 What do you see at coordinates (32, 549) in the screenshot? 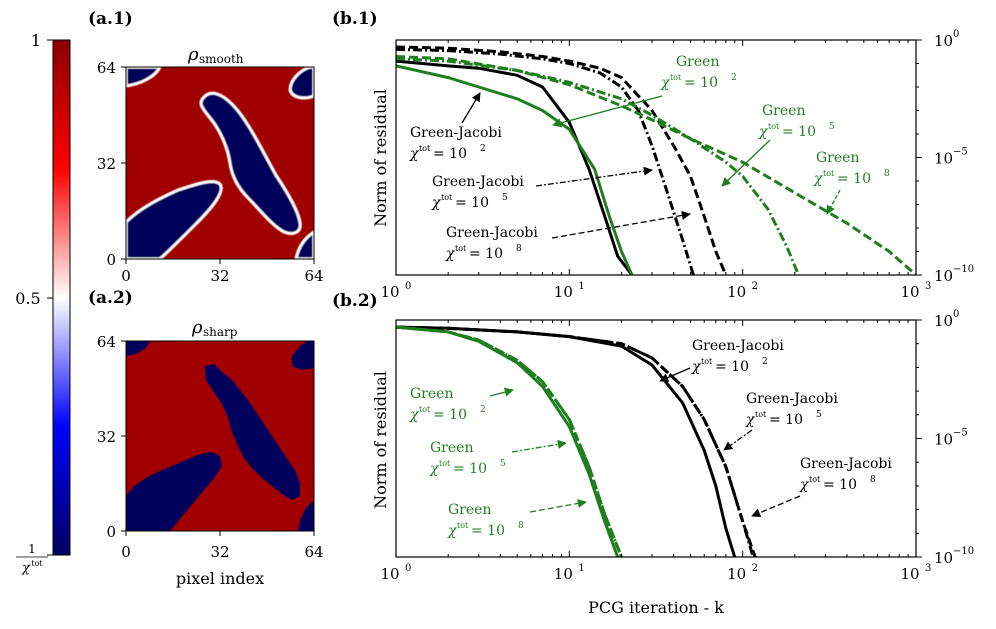
I see `colorbar-bottom-num: 1` at bounding box center [32, 549].